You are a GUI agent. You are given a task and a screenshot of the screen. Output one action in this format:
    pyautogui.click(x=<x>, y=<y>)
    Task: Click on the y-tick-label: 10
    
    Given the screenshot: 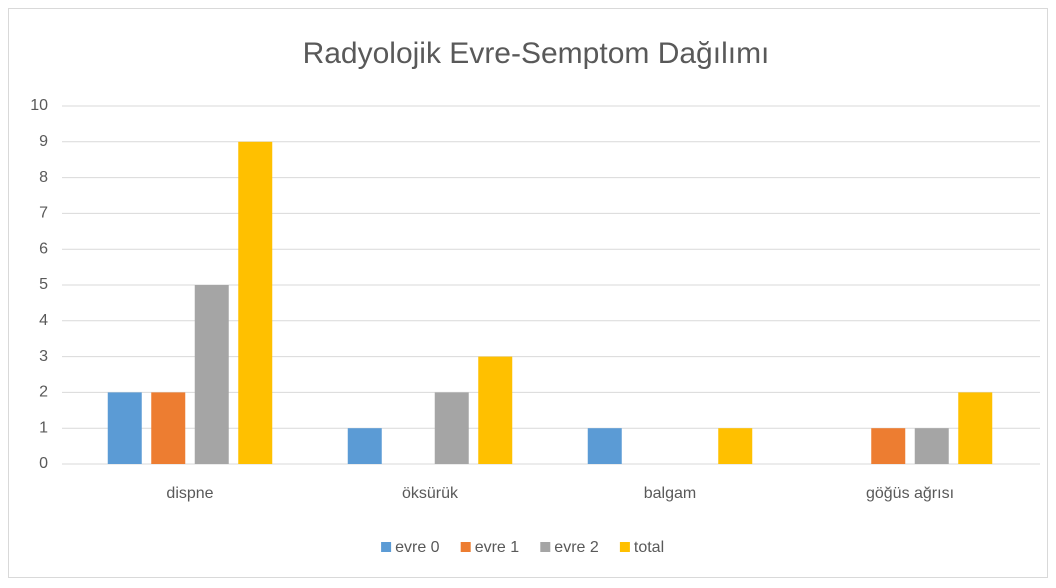 What is the action you would take?
    pyautogui.click(x=39, y=105)
    